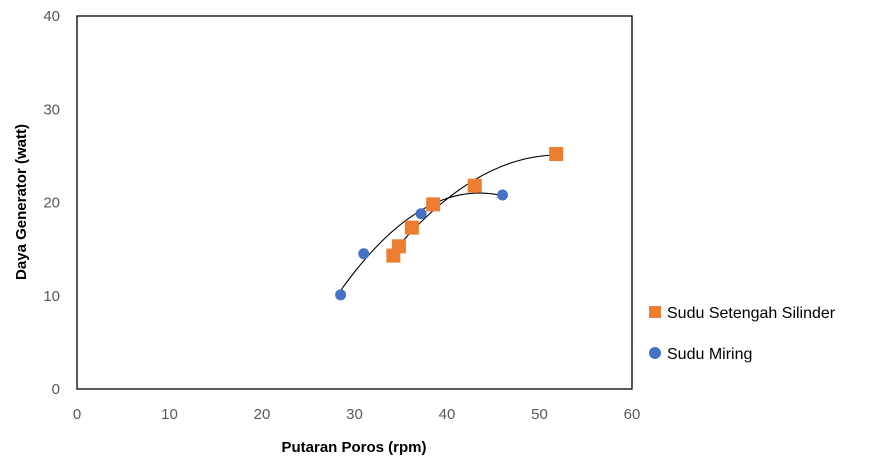 The height and width of the screenshot is (461, 873). What do you see at coordinates (709, 354) in the screenshot?
I see `legend-label-sudu-miring: Sudu Miring` at bounding box center [709, 354].